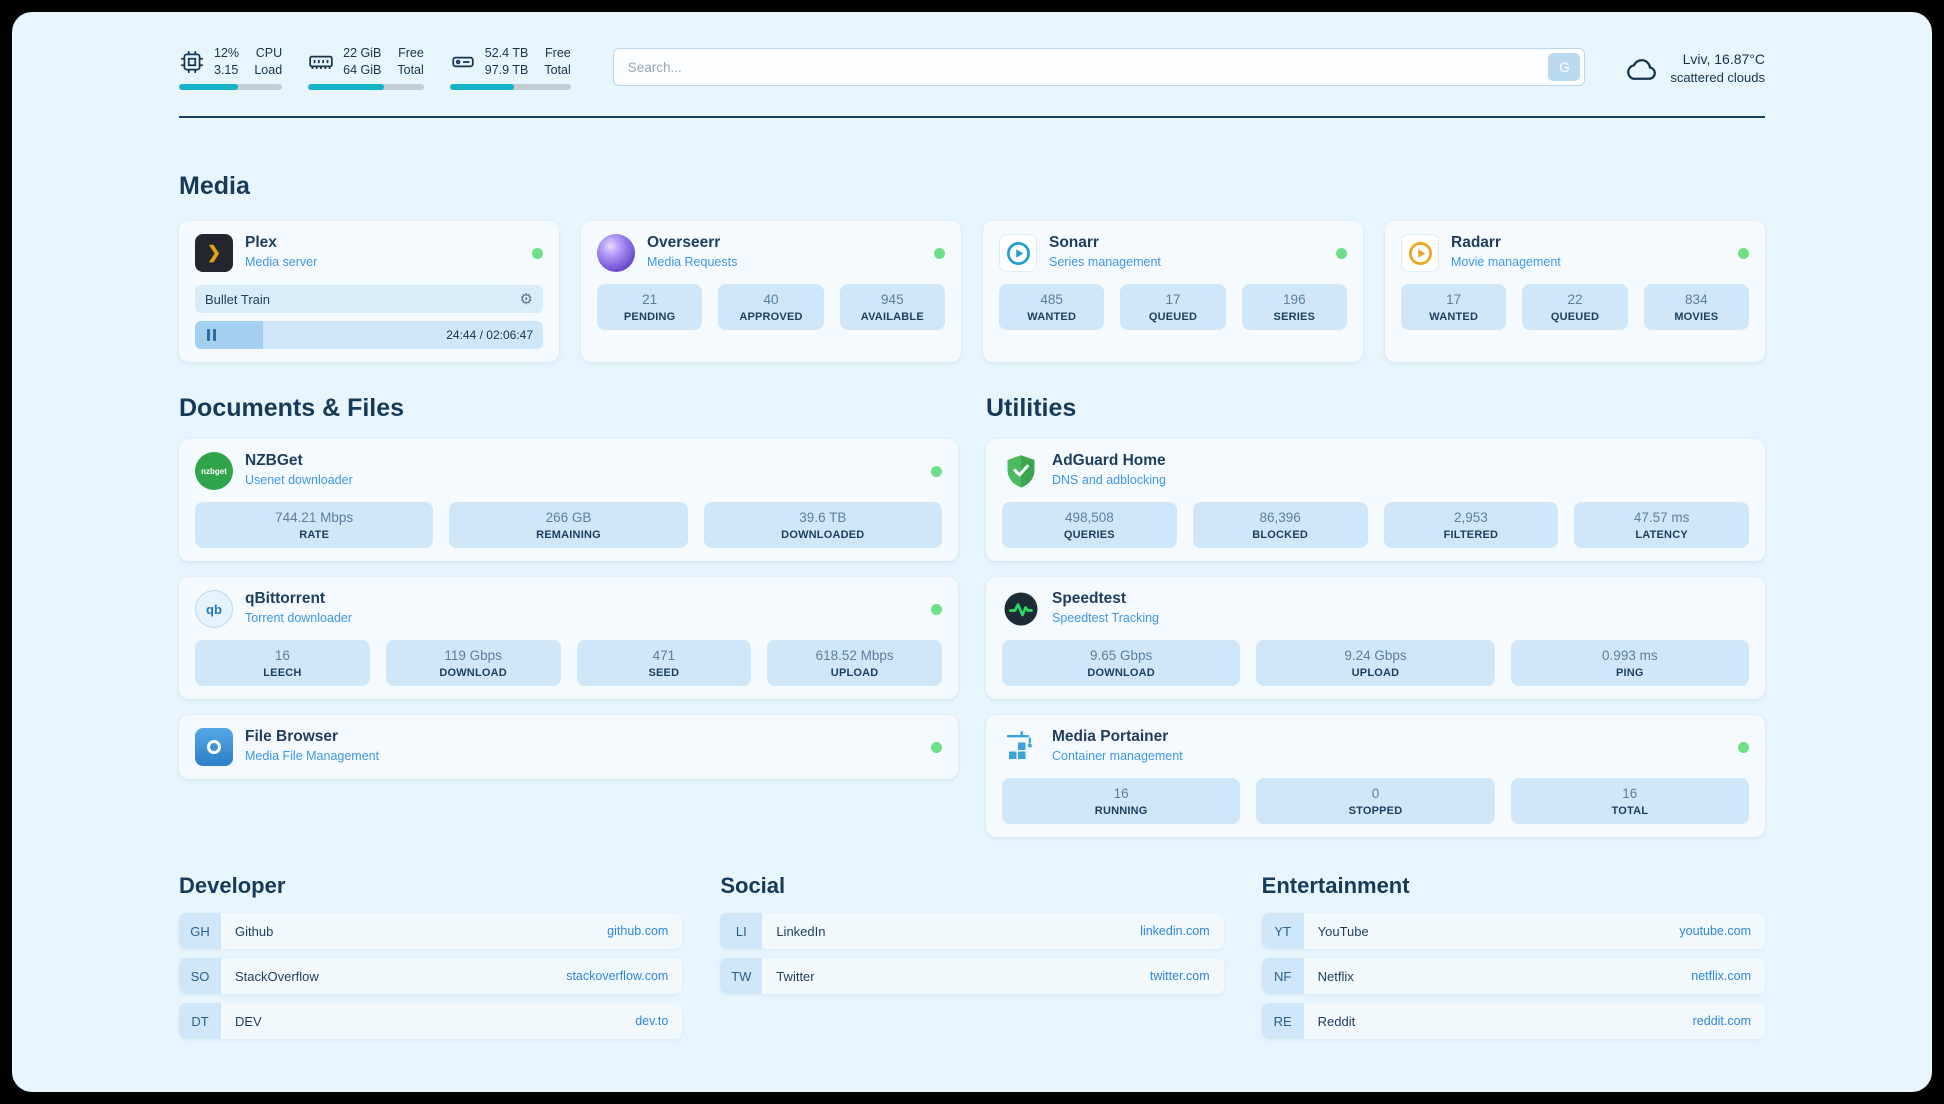  What do you see at coordinates (1575, 299) in the screenshot?
I see `stat-value: 22` at bounding box center [1575, 299].